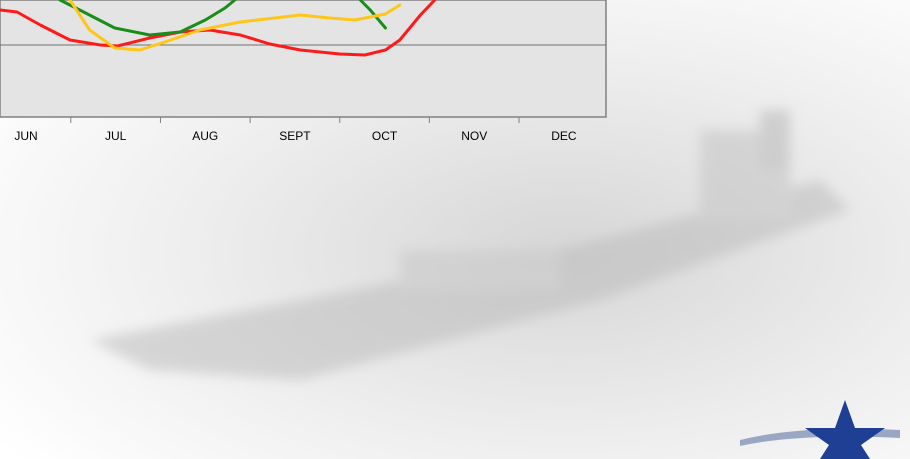  Describe the element at coordinates (205, 136) in the screenshot. I see `x-tick-label: AUG` at that location.